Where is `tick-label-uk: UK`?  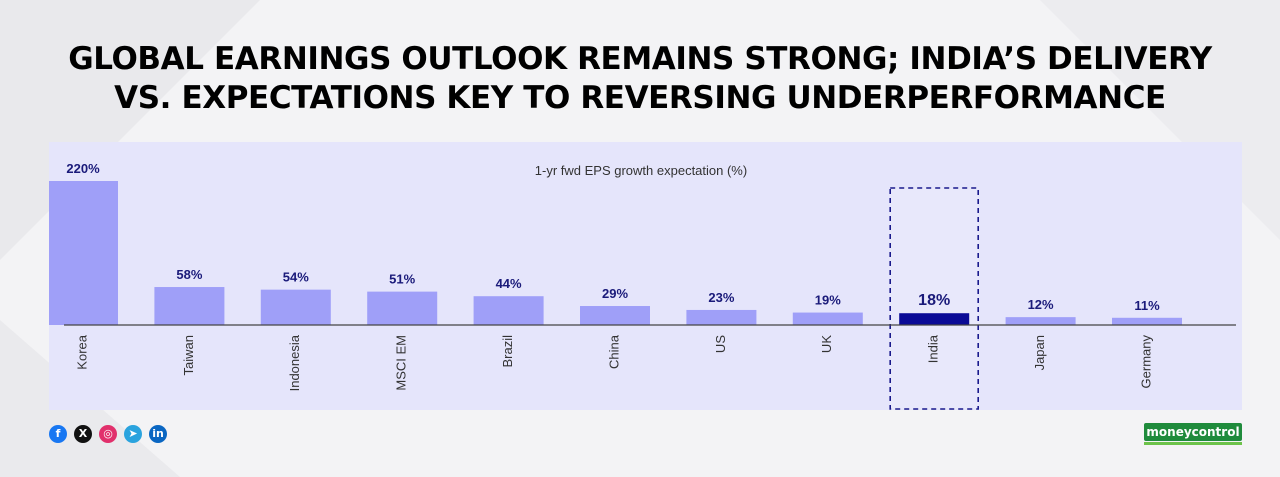 tick-label-uk: UK is located at coordinates (826, 344).